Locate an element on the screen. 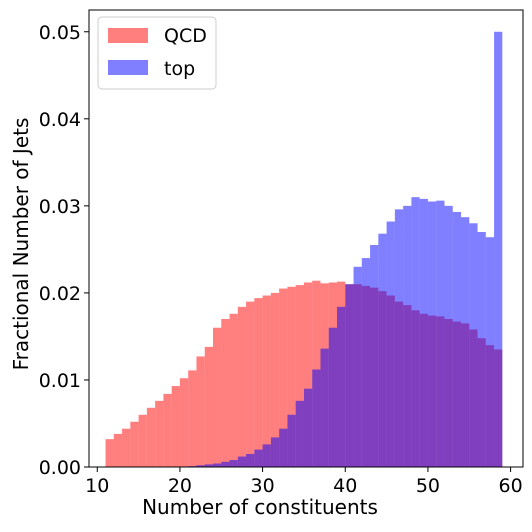 The height and width of the screenshot is (532, 532). legend-label-top: top is located at coordinates (179, 69).